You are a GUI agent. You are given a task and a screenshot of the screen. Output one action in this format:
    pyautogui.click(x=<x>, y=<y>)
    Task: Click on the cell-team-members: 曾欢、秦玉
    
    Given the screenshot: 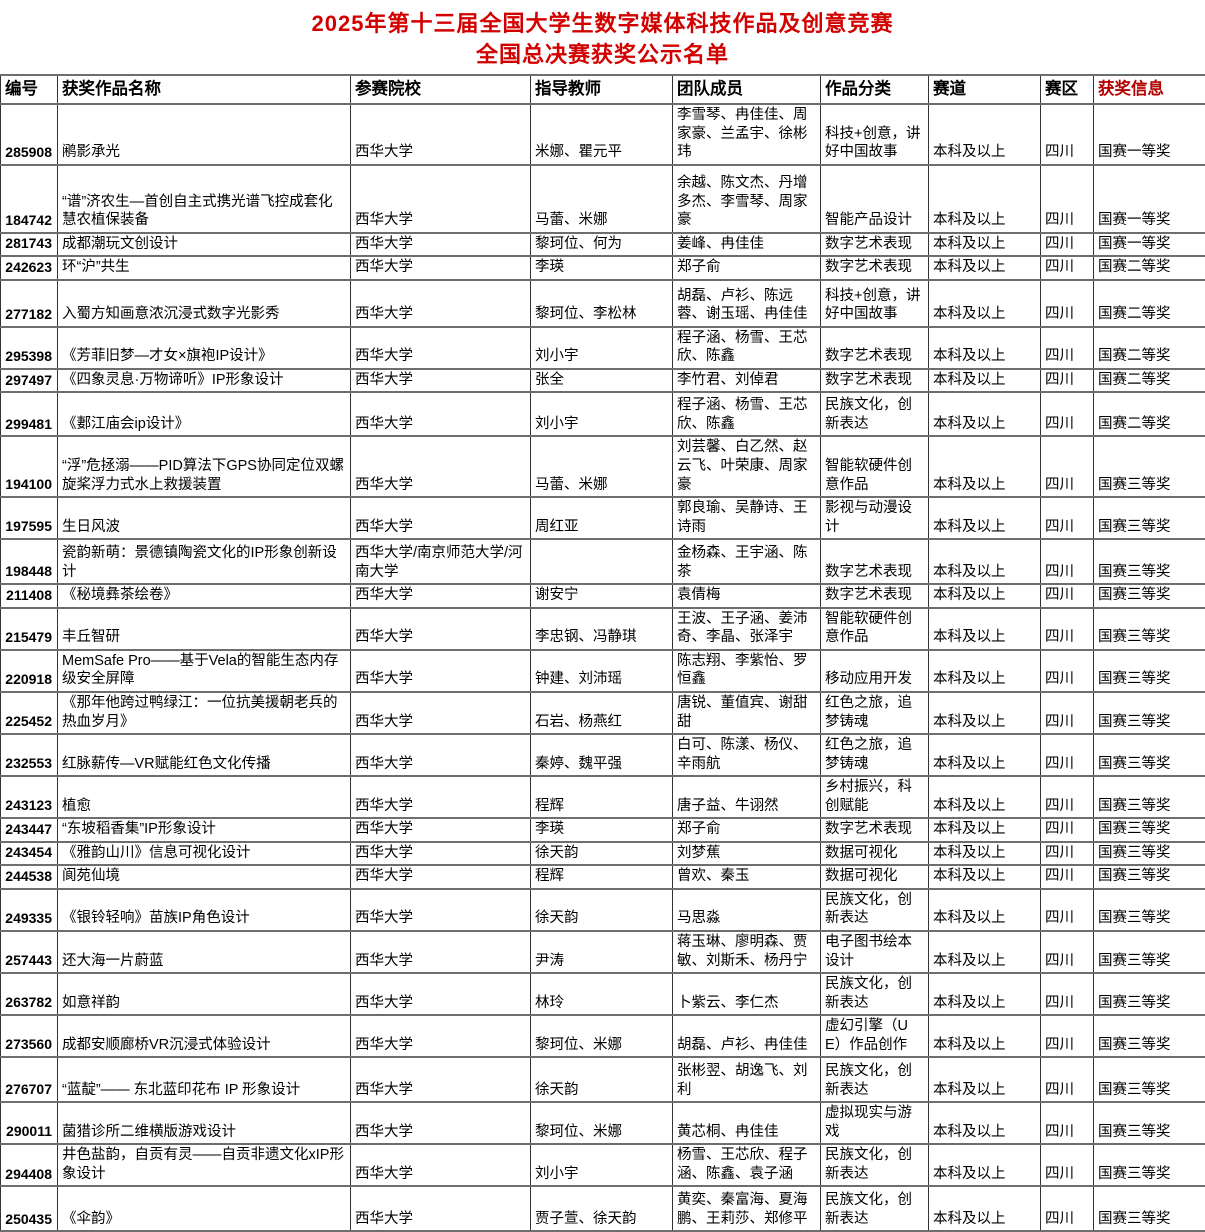 What is the action you would take?
    pyautogui.click(x=747, y=877)
    